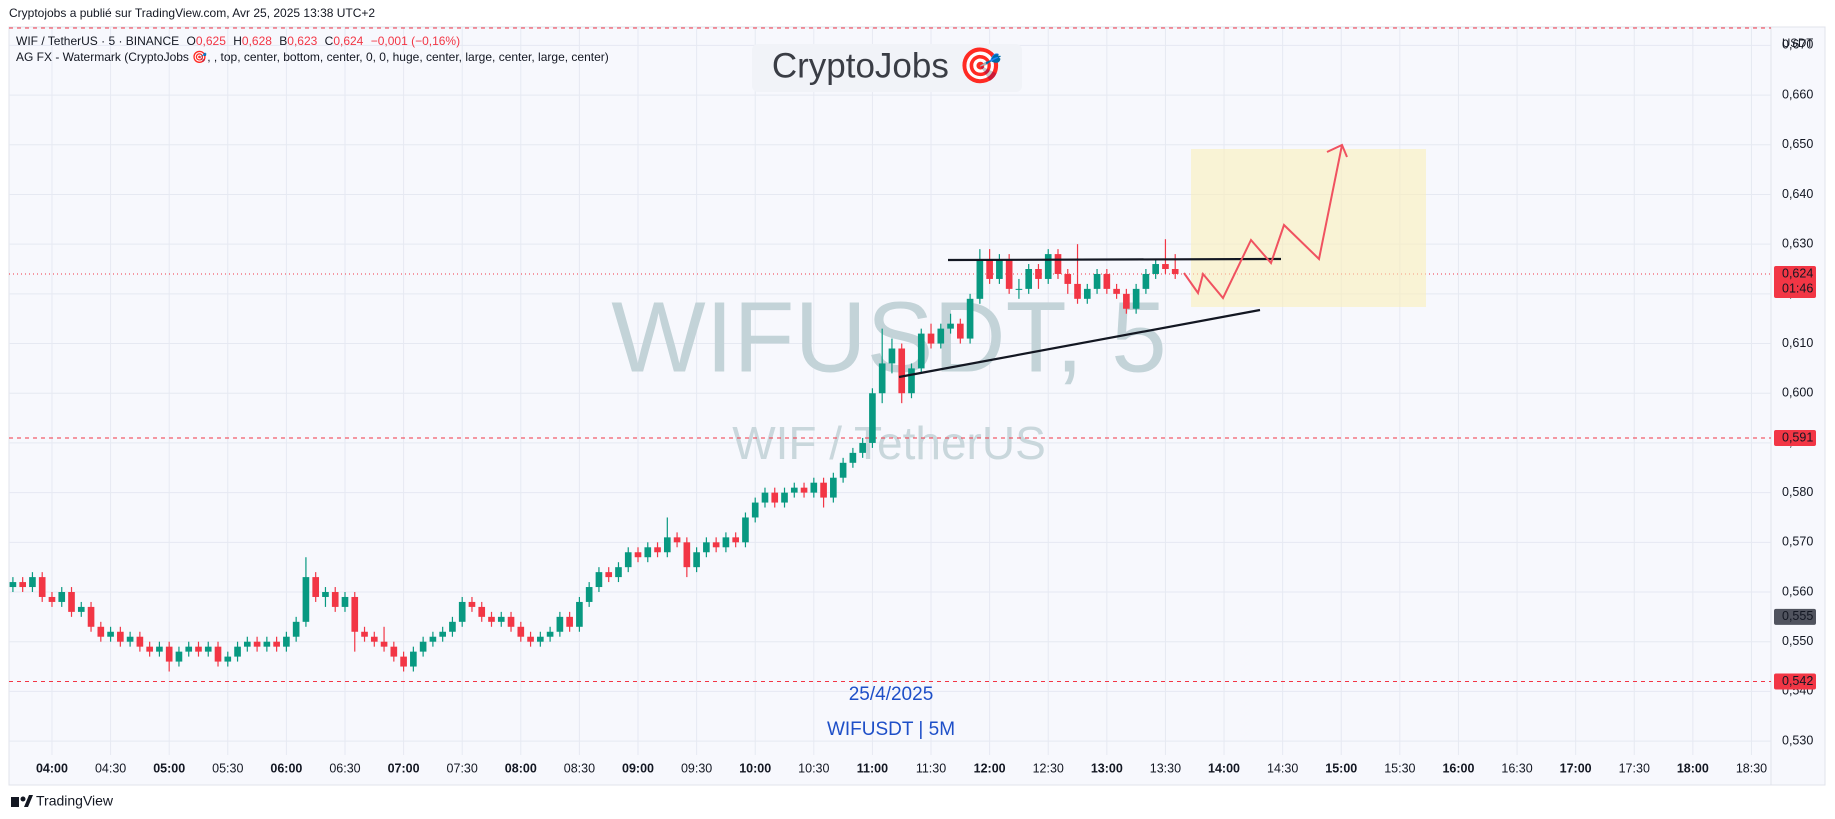 Image resolution: width=1835 pixels, height=819 pixels. I want to click on y-tick-label: 0,600, so click(1797, 393).